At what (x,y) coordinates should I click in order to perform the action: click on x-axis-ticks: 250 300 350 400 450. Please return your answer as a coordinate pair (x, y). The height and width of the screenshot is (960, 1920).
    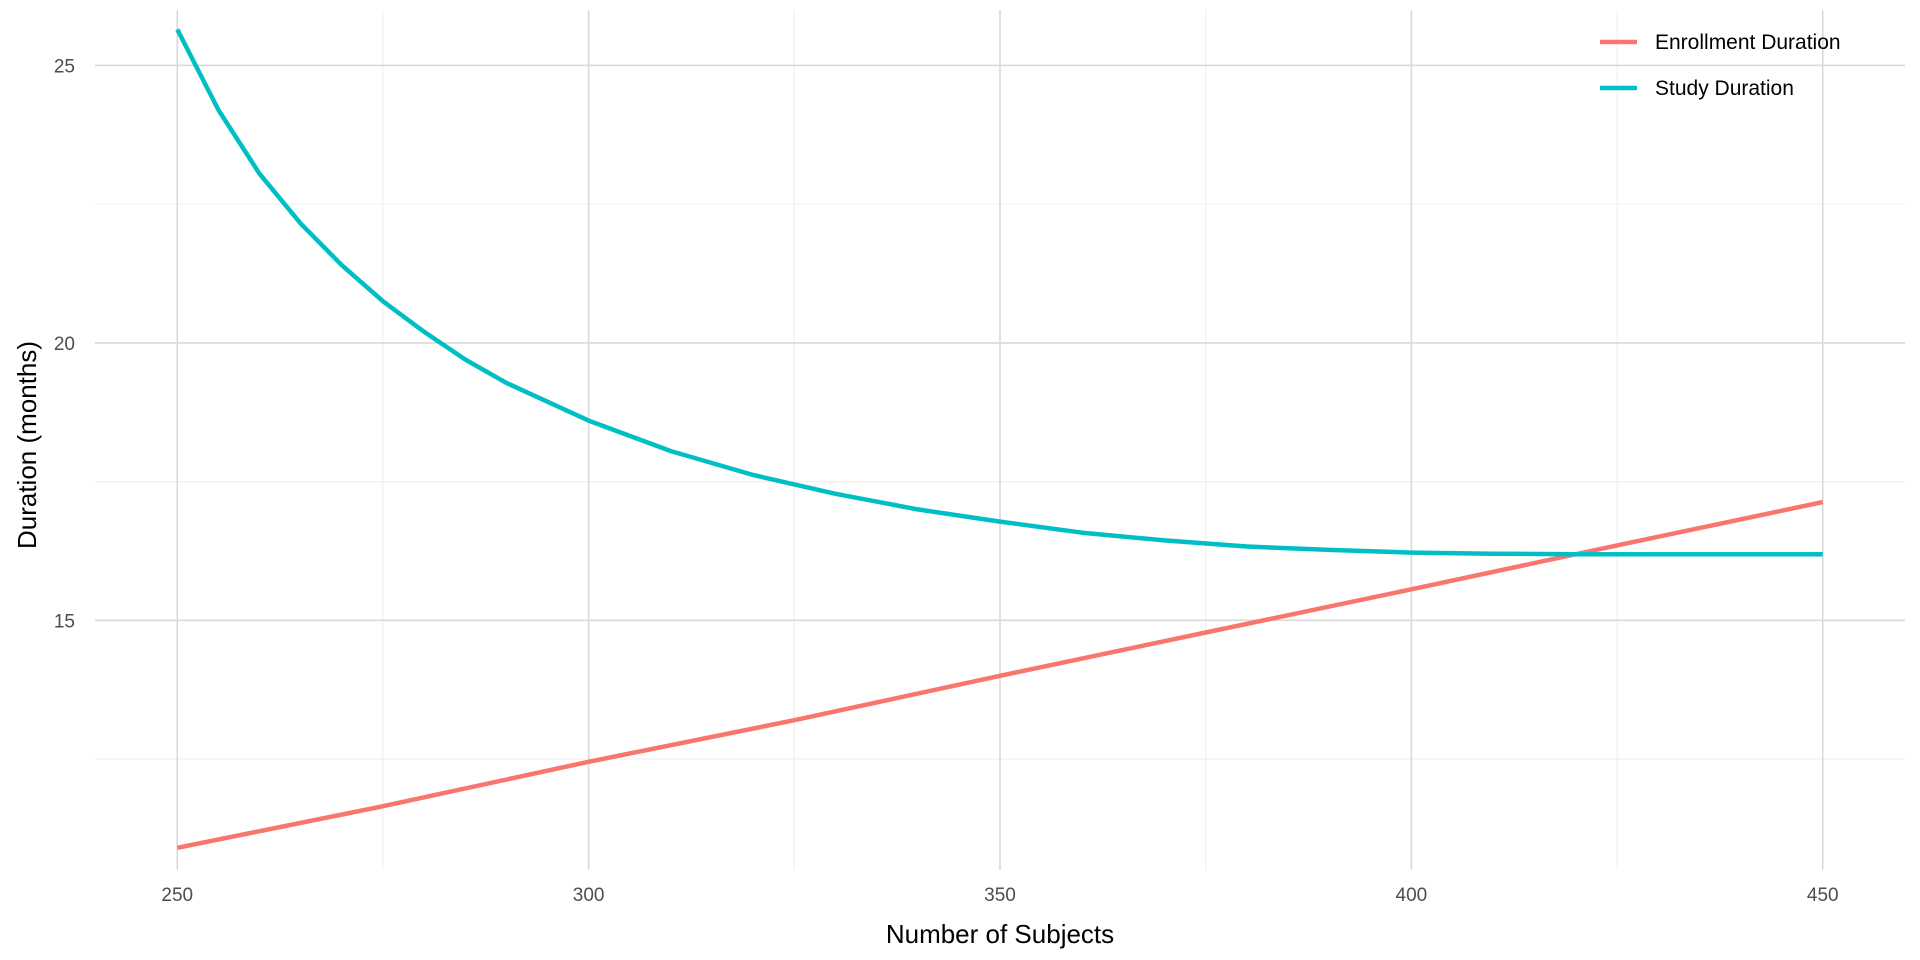
    Looking at the image, I should click on (999, 895).